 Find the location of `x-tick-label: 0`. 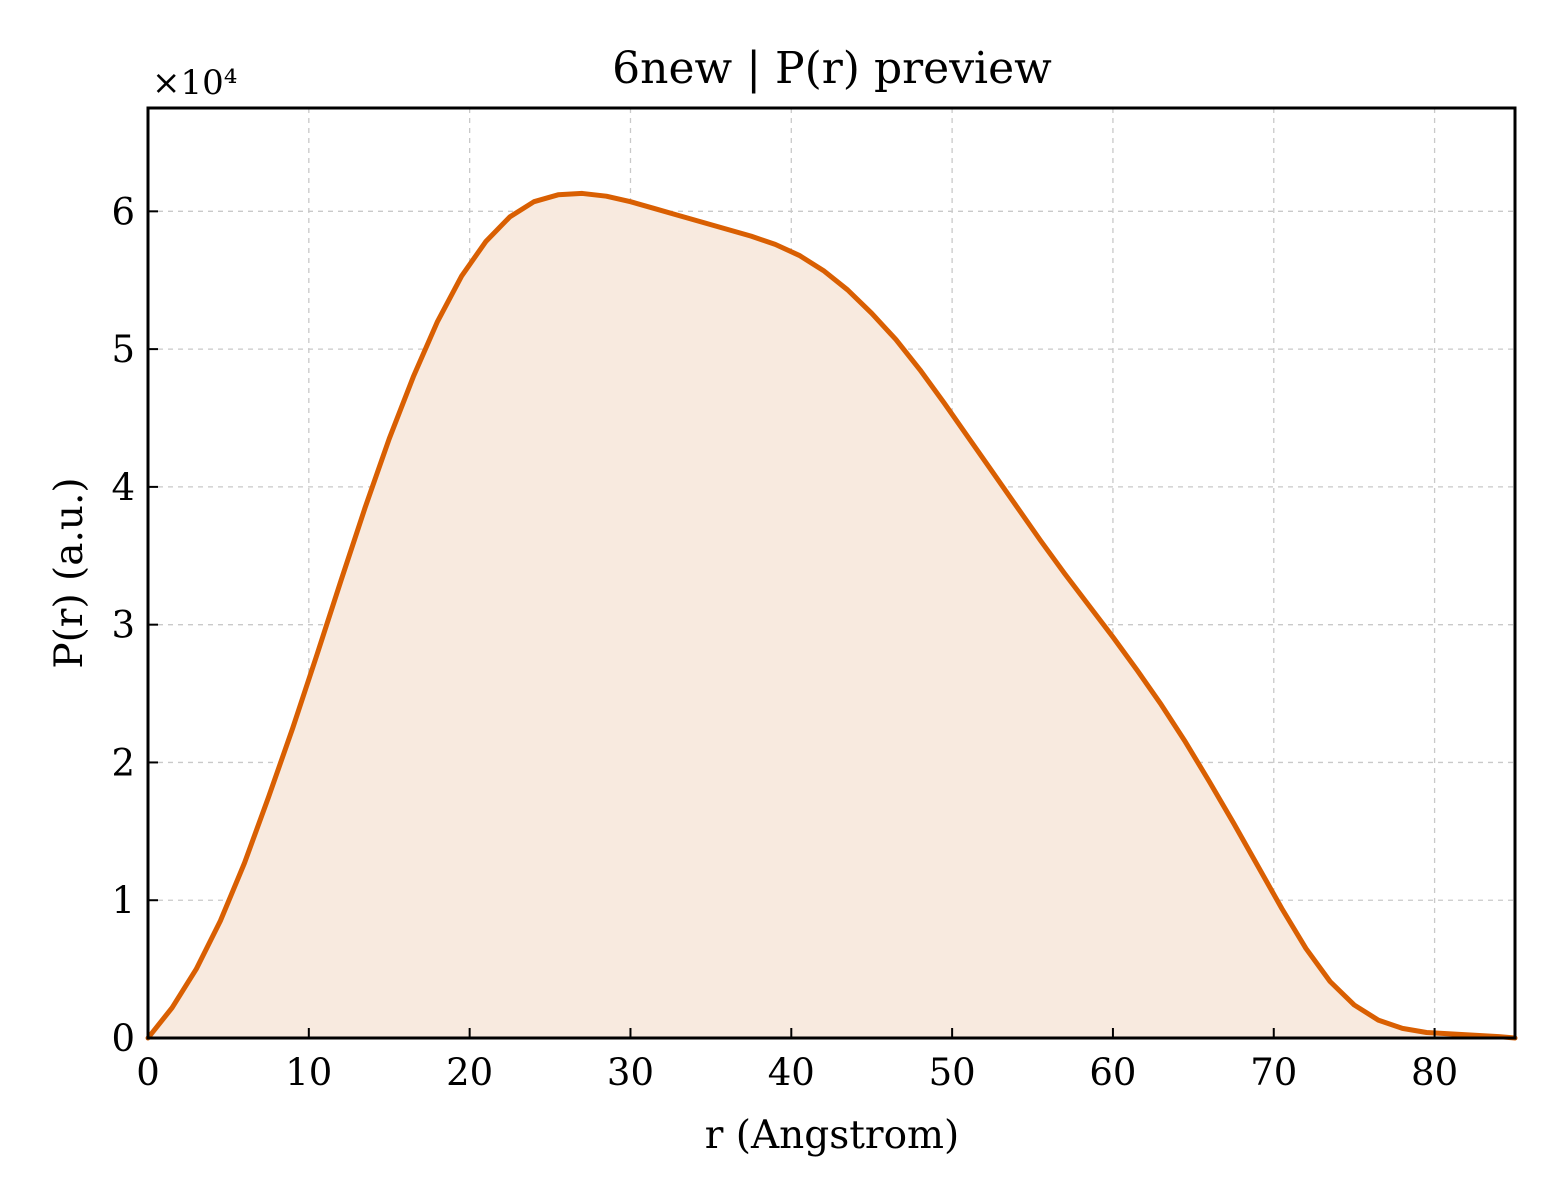

x-tick-label: 0 is located at coordinates (148, 1072).